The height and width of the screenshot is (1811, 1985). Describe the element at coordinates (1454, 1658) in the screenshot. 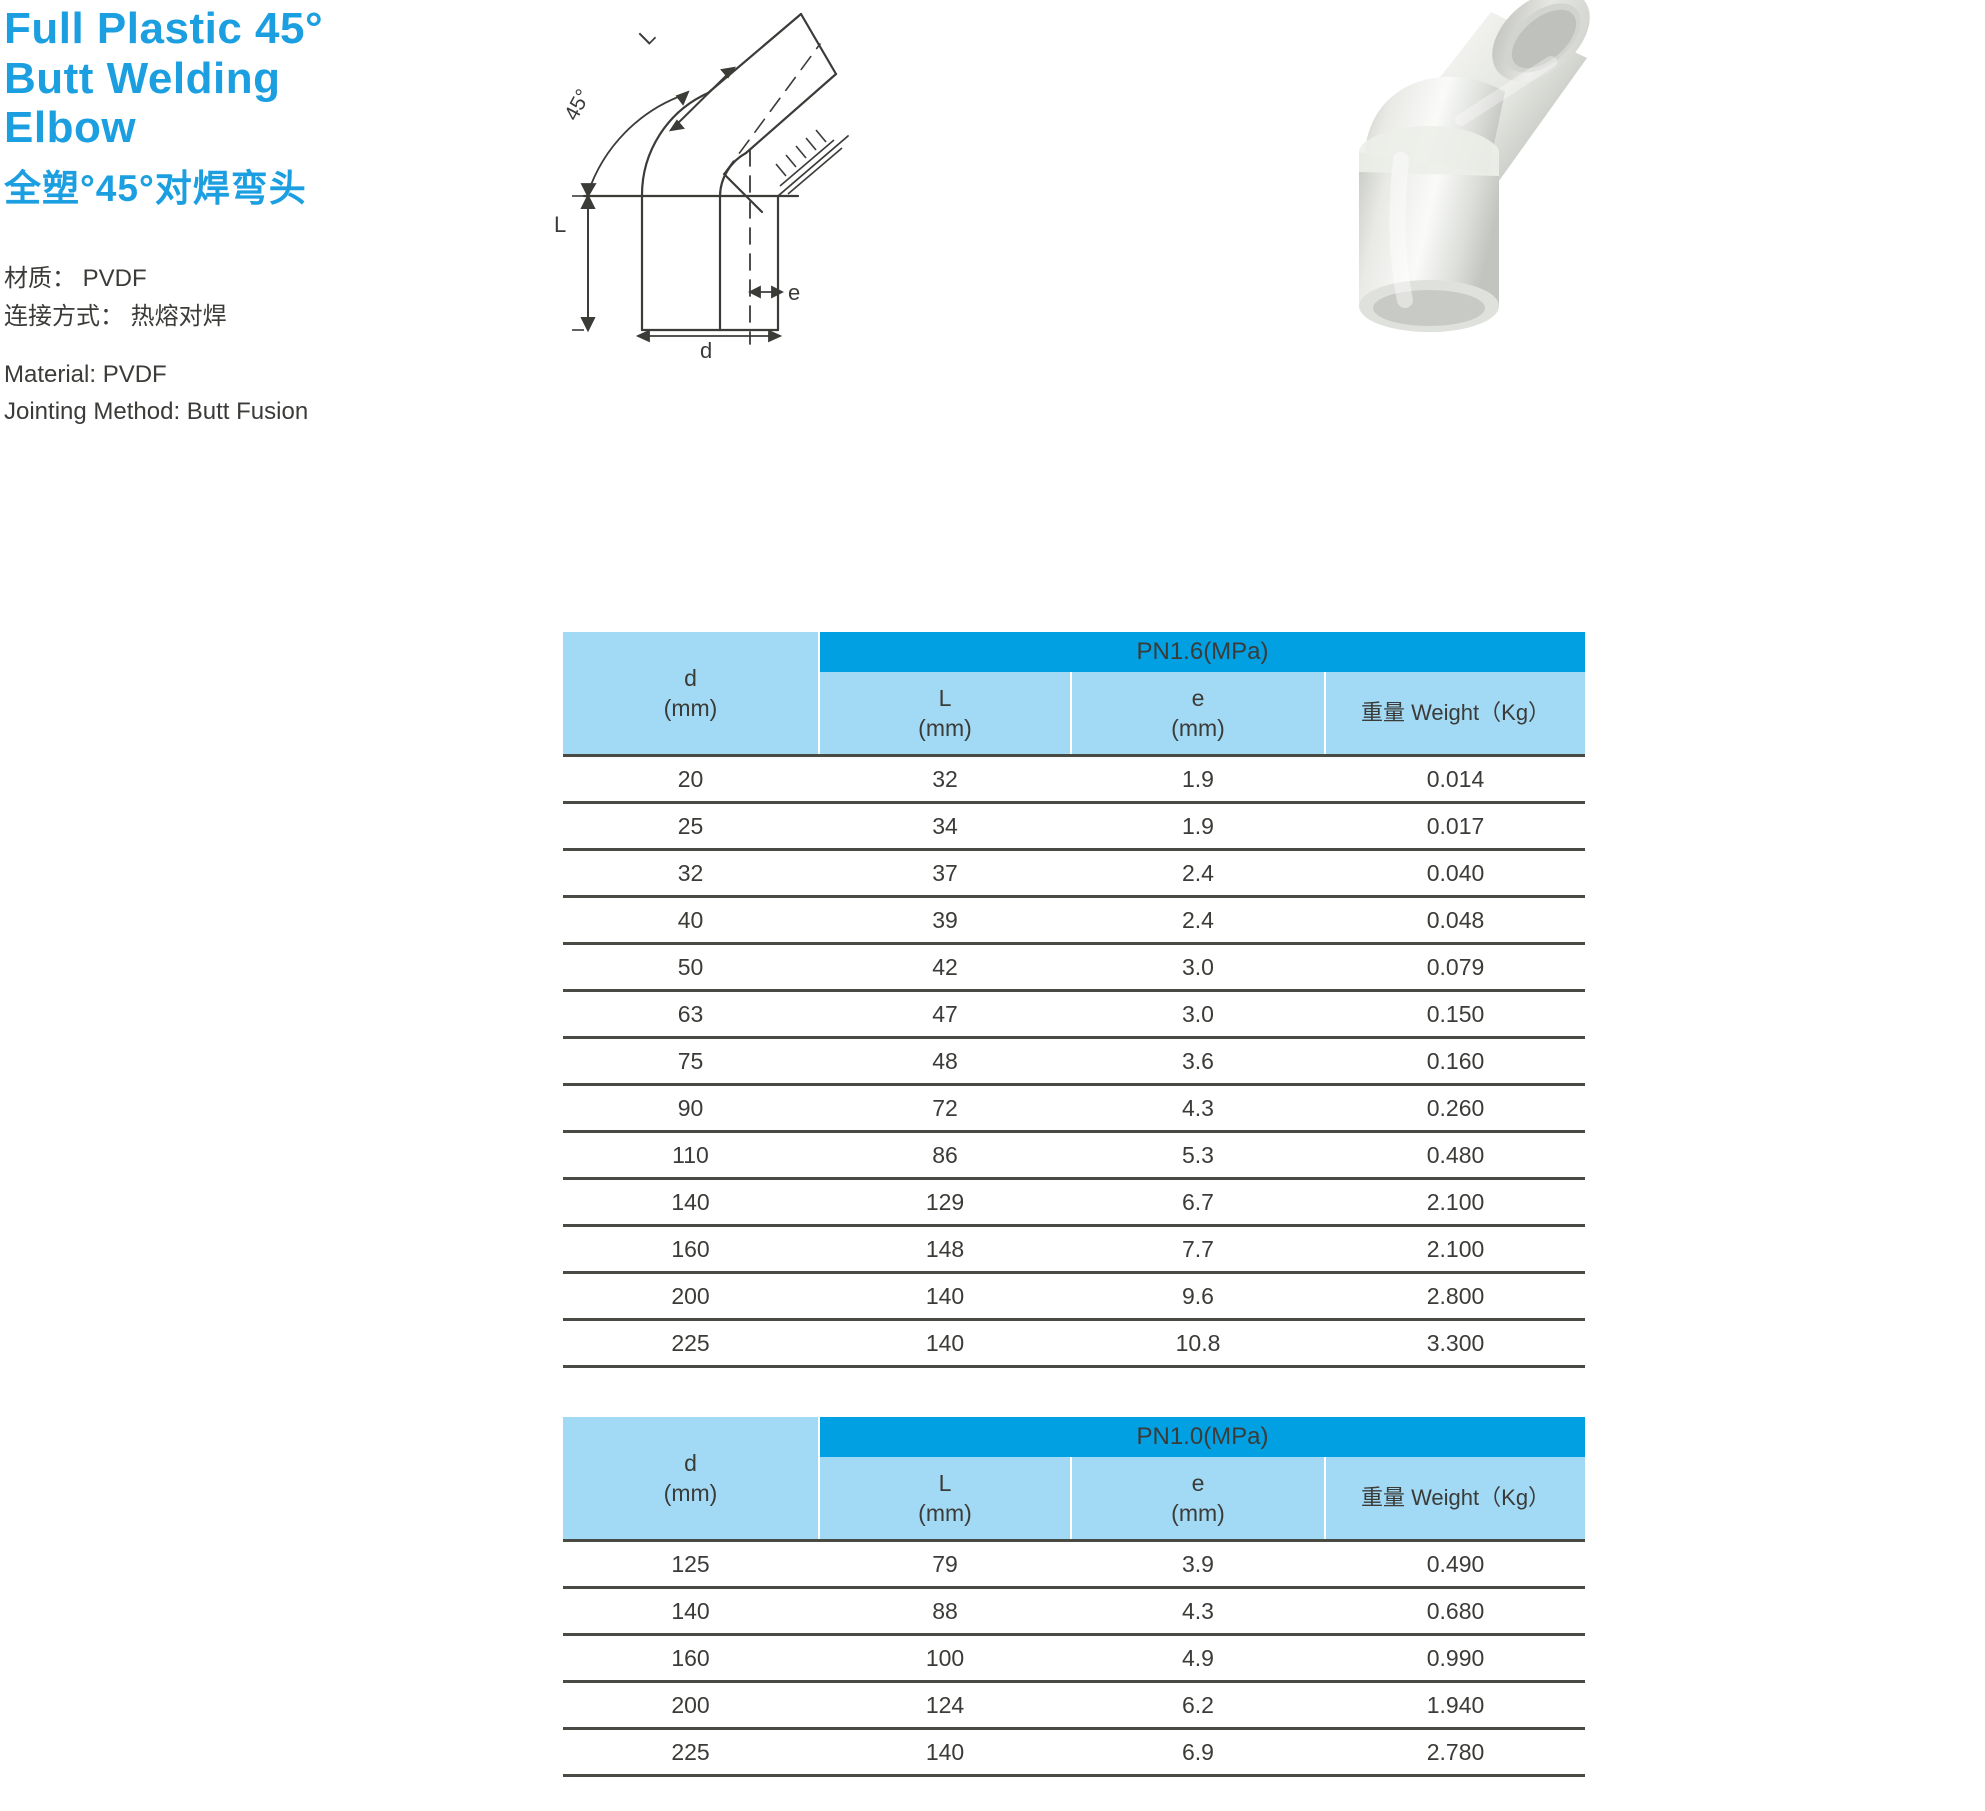

I see `cell-w: 0.990` at that location.